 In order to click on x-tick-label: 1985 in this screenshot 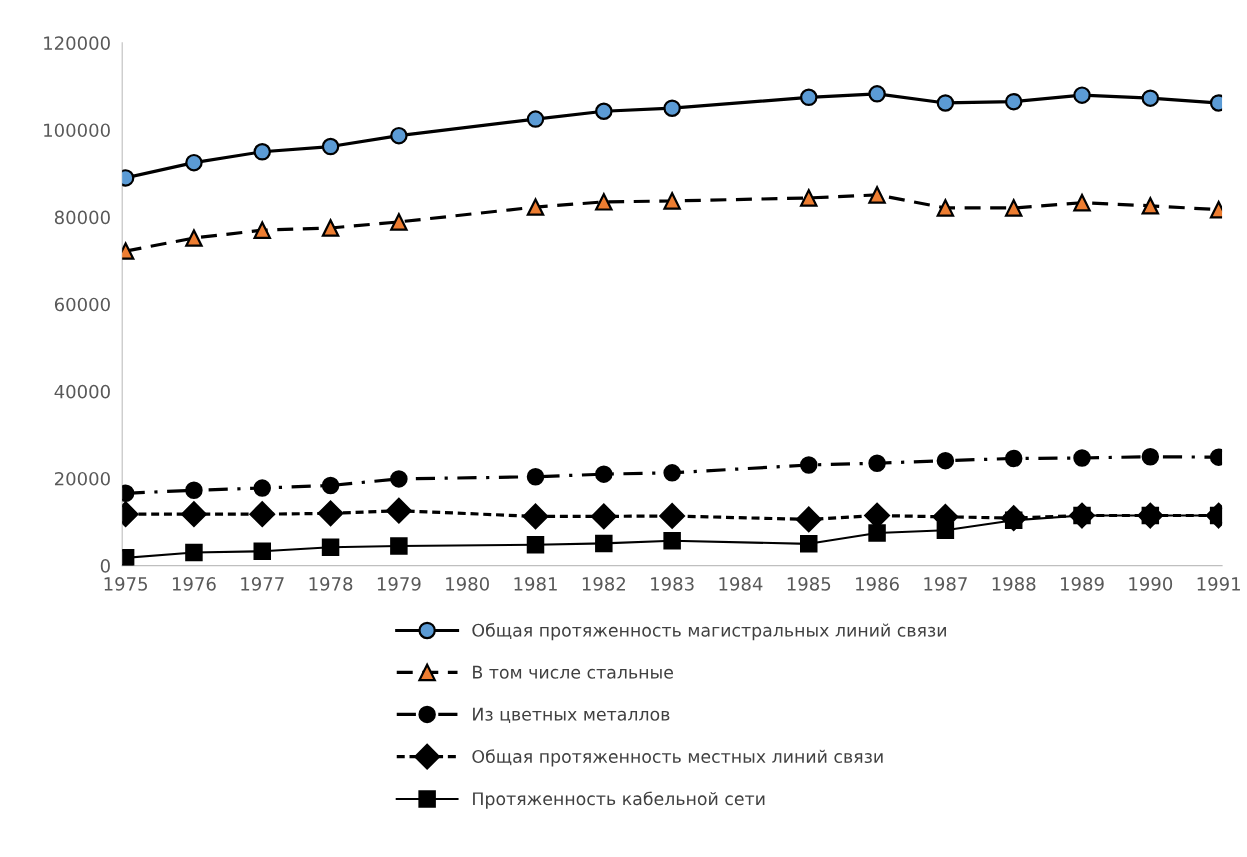, I will do `click(809, 584)`.